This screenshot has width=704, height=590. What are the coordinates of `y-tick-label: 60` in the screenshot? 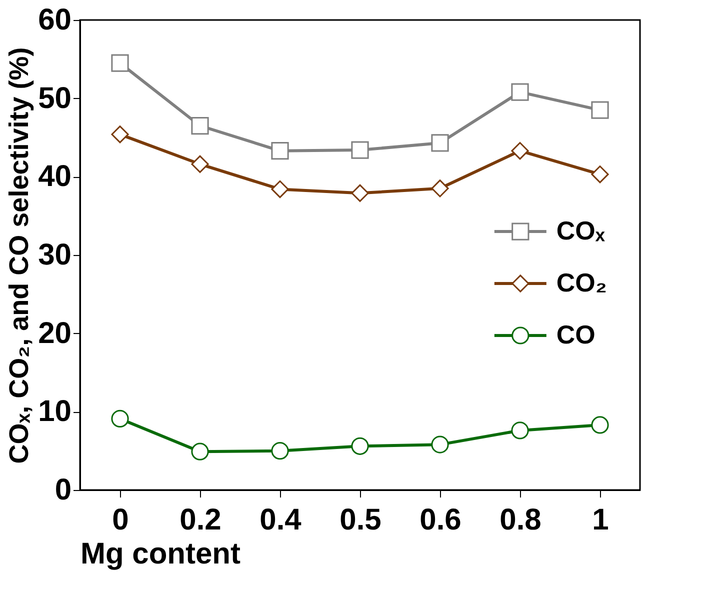 It's located at (55, 20).